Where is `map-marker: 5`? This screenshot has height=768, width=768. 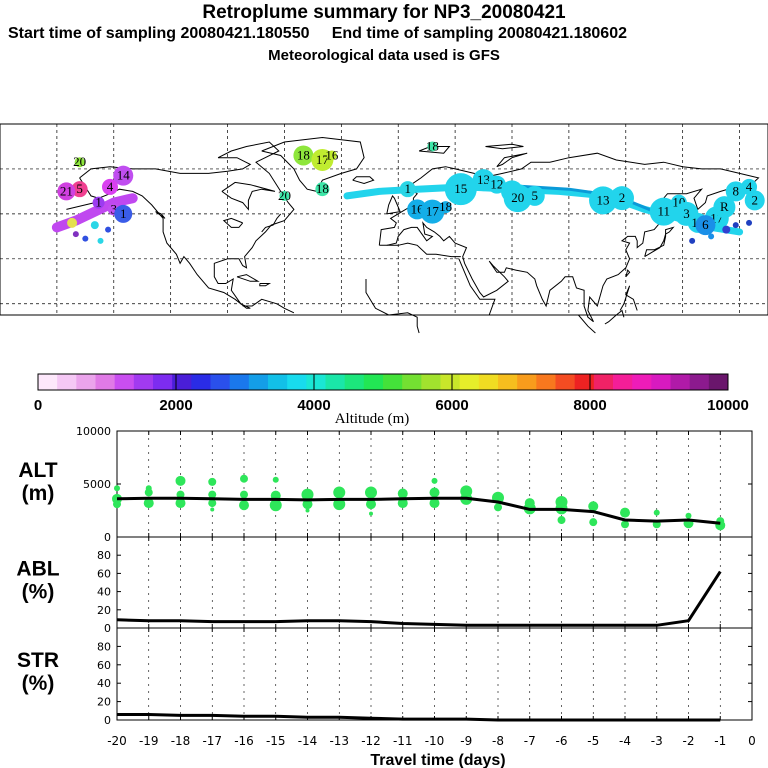 map-marker: 5 is located at coordinates (534, 195).